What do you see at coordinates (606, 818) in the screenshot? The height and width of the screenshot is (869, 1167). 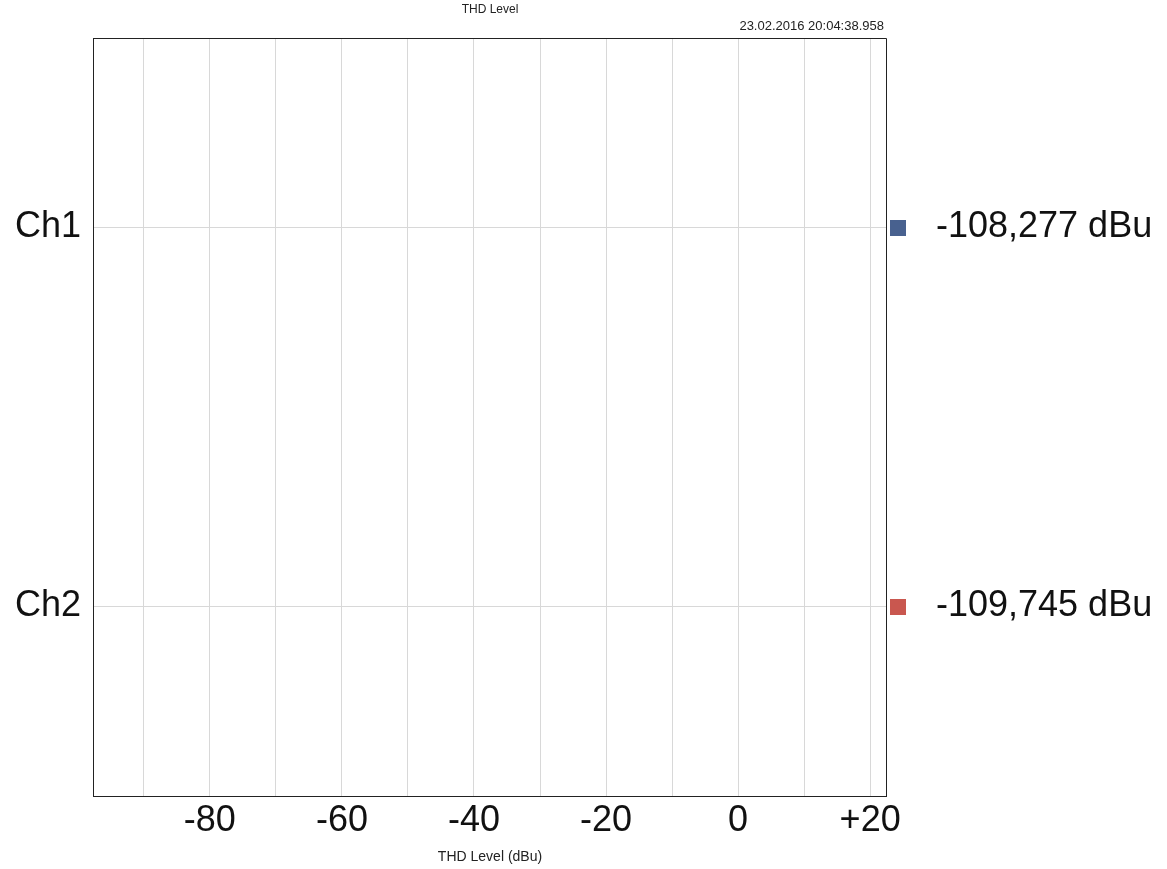 I see `x-tick-label: -20` at bounding box center [606, 818].